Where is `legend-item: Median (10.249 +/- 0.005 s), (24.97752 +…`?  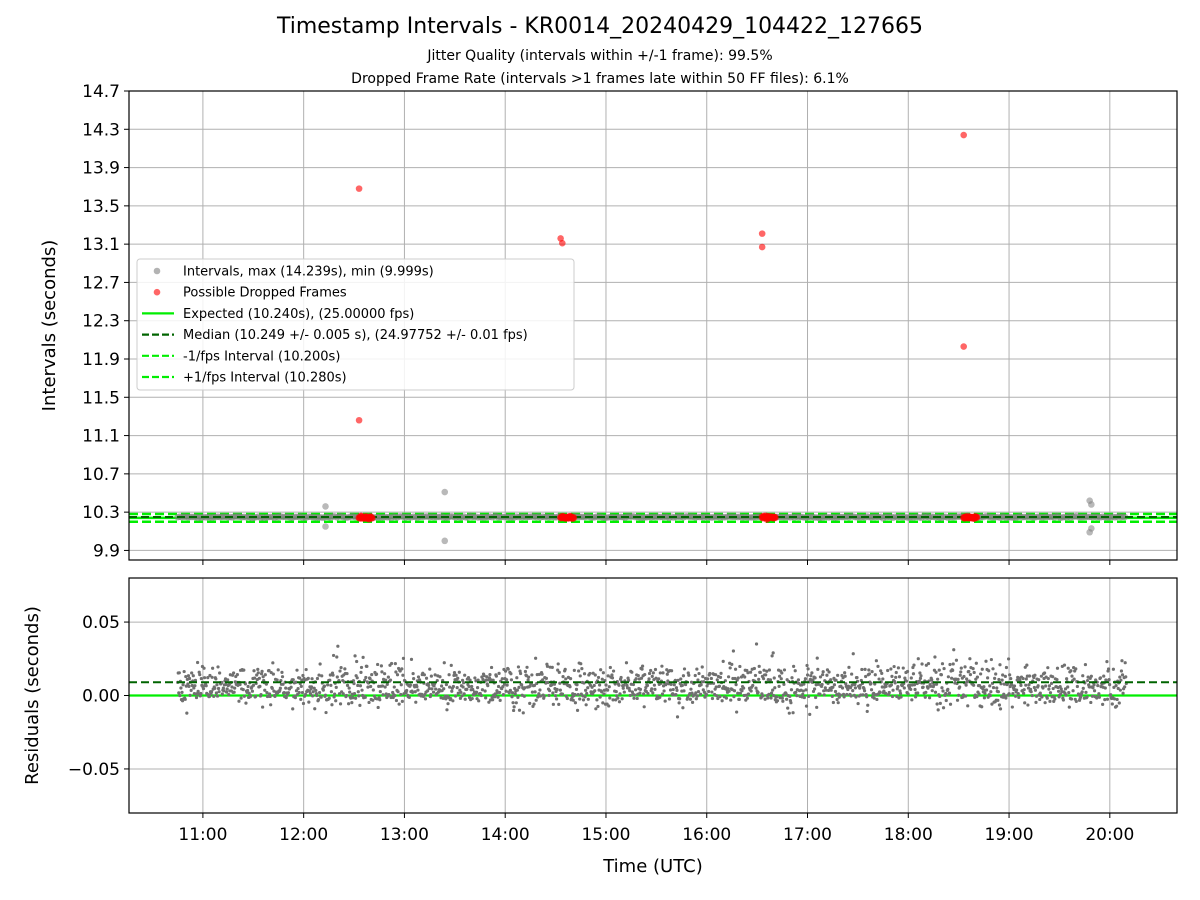
legend-item: Median (10.249 +/- 0.005 s), (24.97752 +… is located at coordinates (335, 335).